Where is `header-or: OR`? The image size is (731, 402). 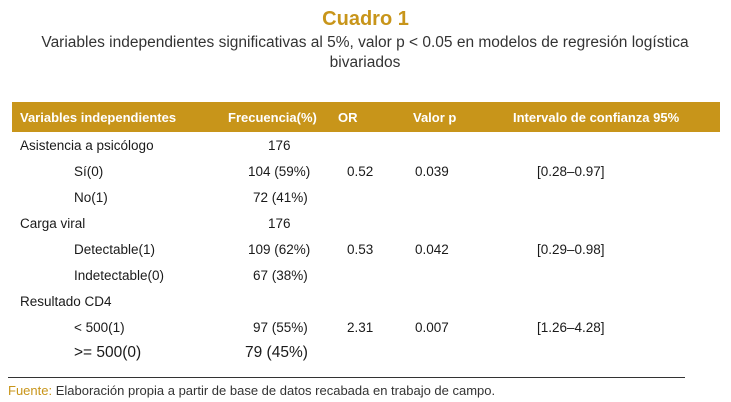
header-or: OR is located at coordinates (348, 117).